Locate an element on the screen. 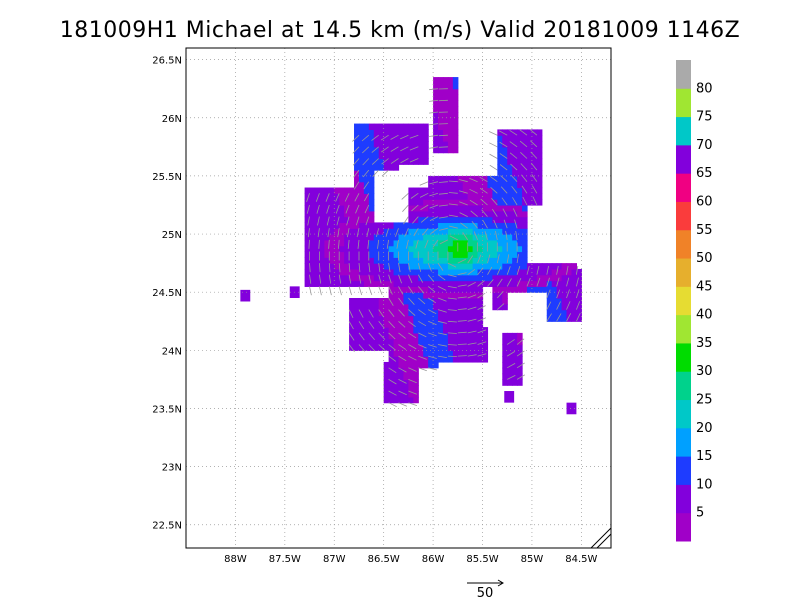  longitude-tick-label: 87W is located at coordinates (334, 559).